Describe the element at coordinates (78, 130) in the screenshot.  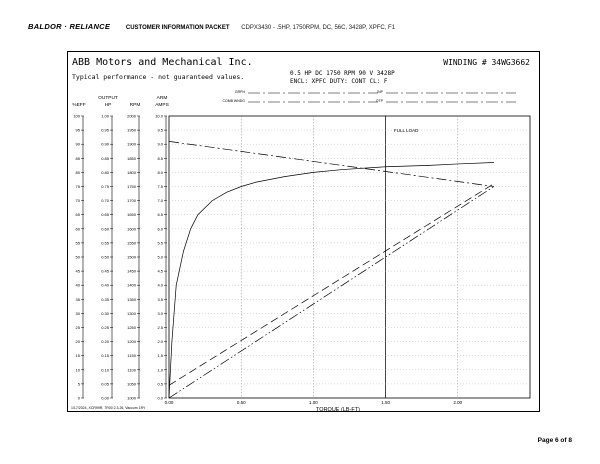
I see `y-tick-label: 95` at that location.